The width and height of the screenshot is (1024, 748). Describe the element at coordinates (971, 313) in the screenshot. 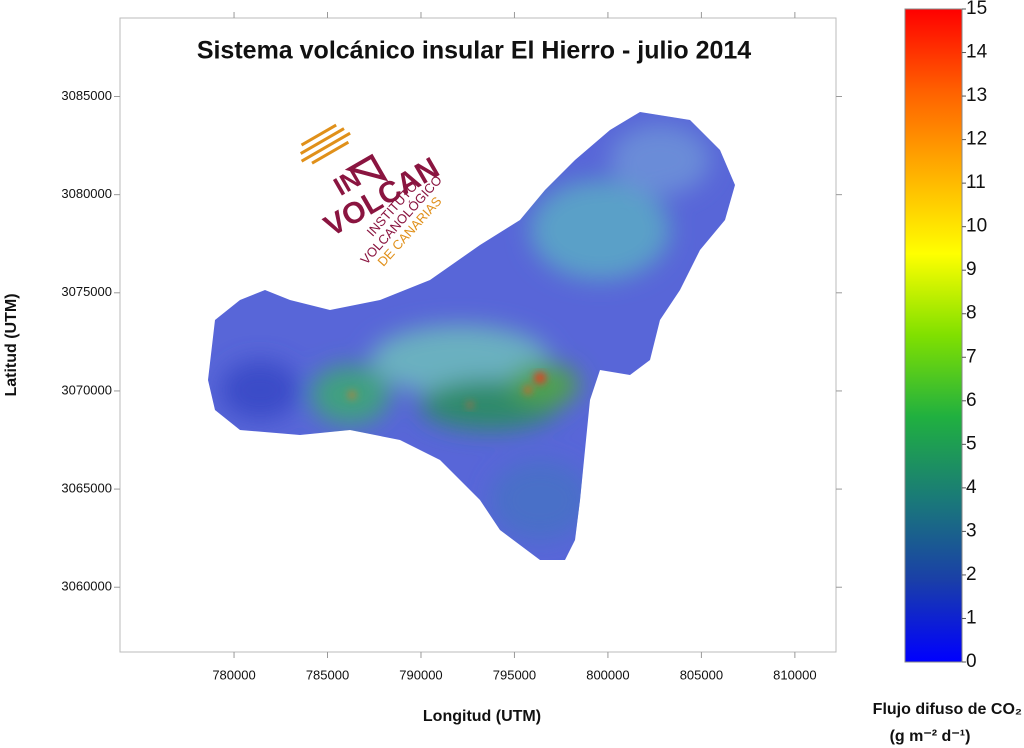

I see `colorbar-tick-label: 8` at that location.